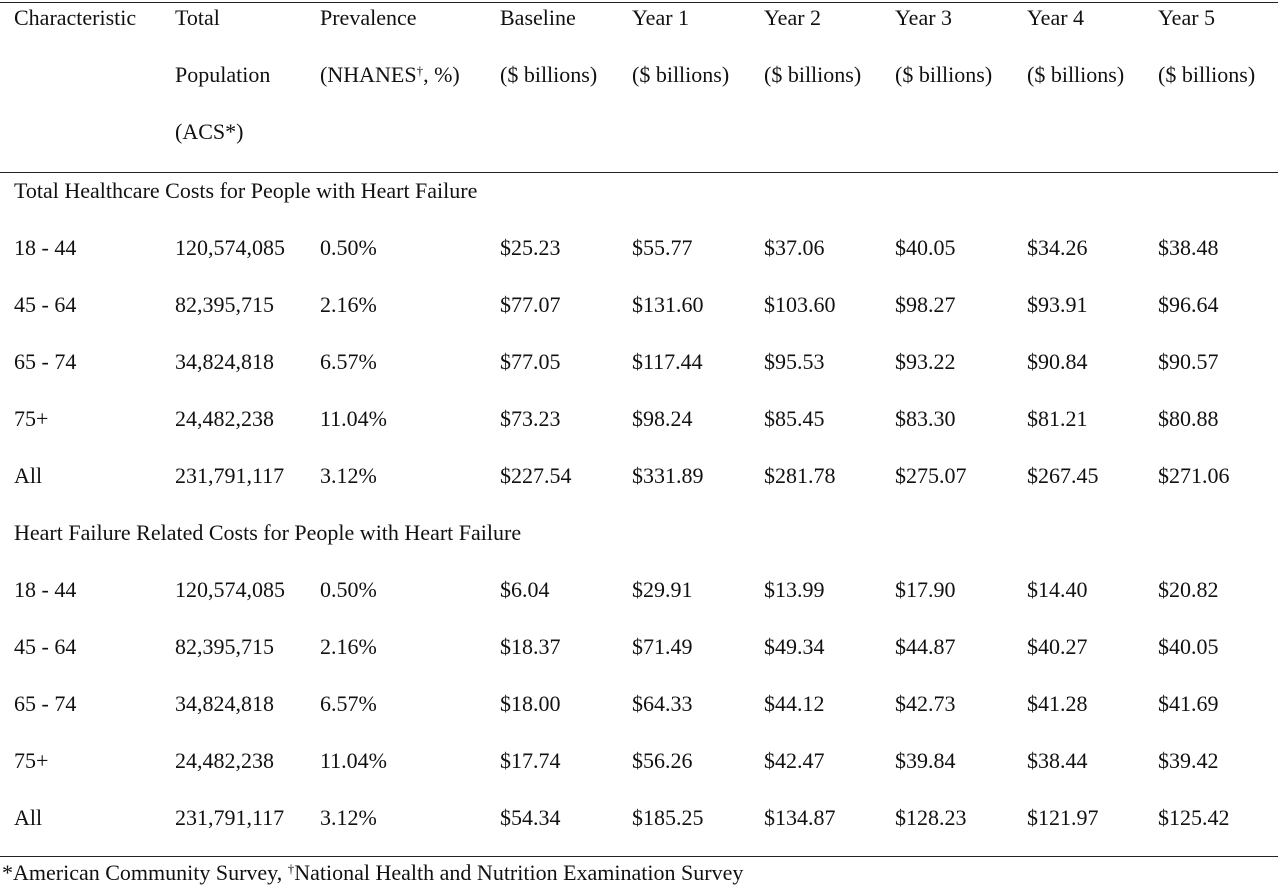  I want to click on table-cell: $71.49, so click(662, 646).